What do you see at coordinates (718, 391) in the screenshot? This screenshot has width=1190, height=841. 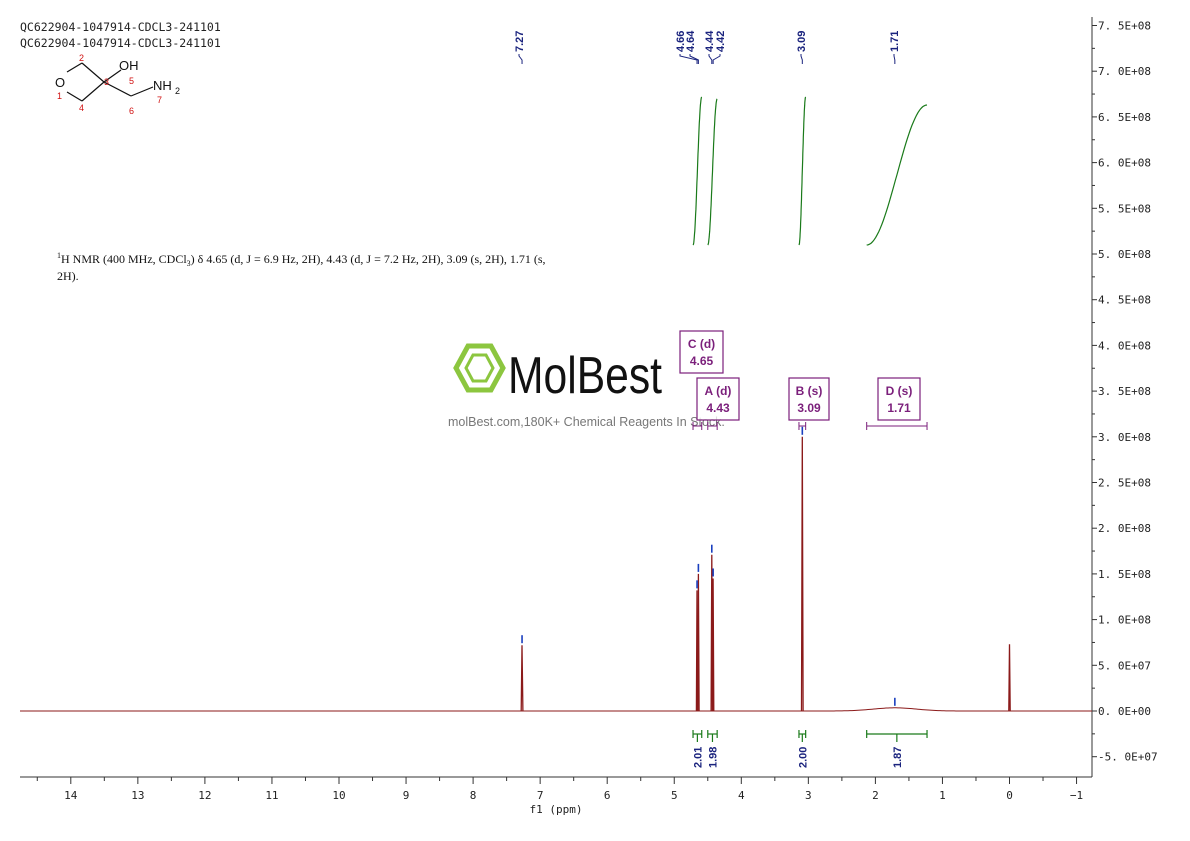 I see `multiplet-name: A (d)` at bounding box center [718, 391].